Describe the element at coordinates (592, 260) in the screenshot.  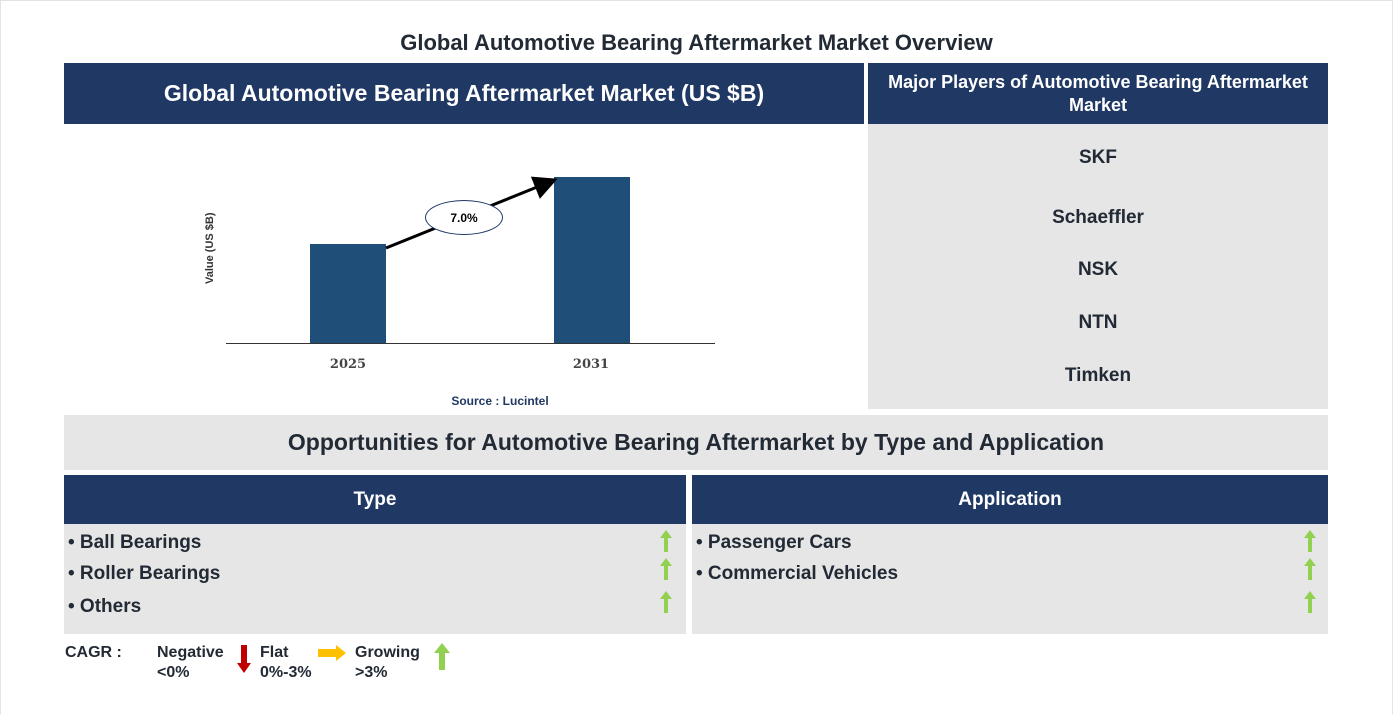
I see `bar-2031` at that location.